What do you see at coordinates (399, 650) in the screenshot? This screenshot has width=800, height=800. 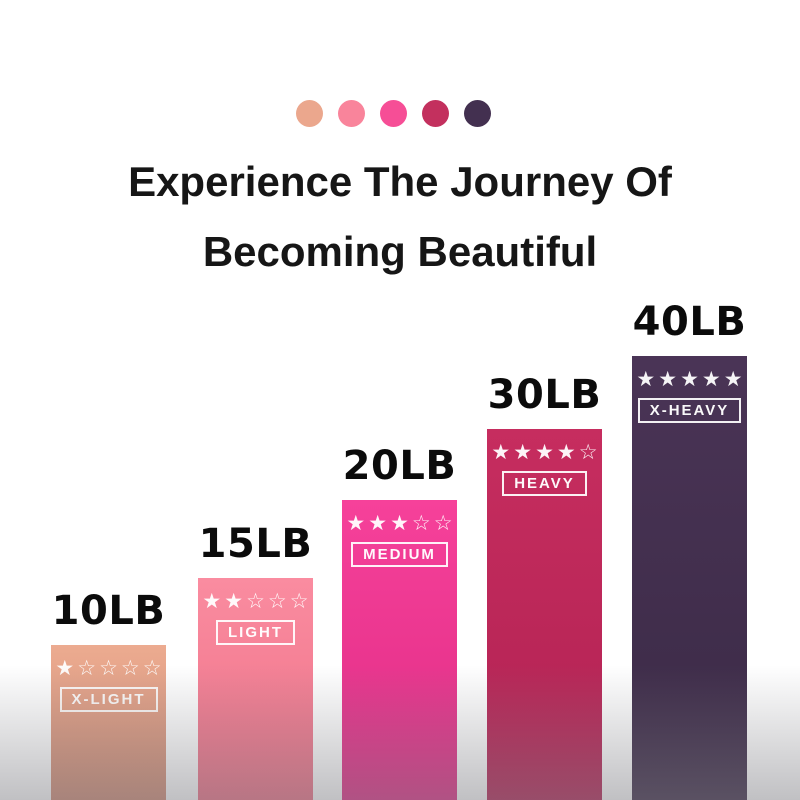 I see `bar-20lb: ★★★☆☆ MEDIUM` at bounding box center [399, 650].